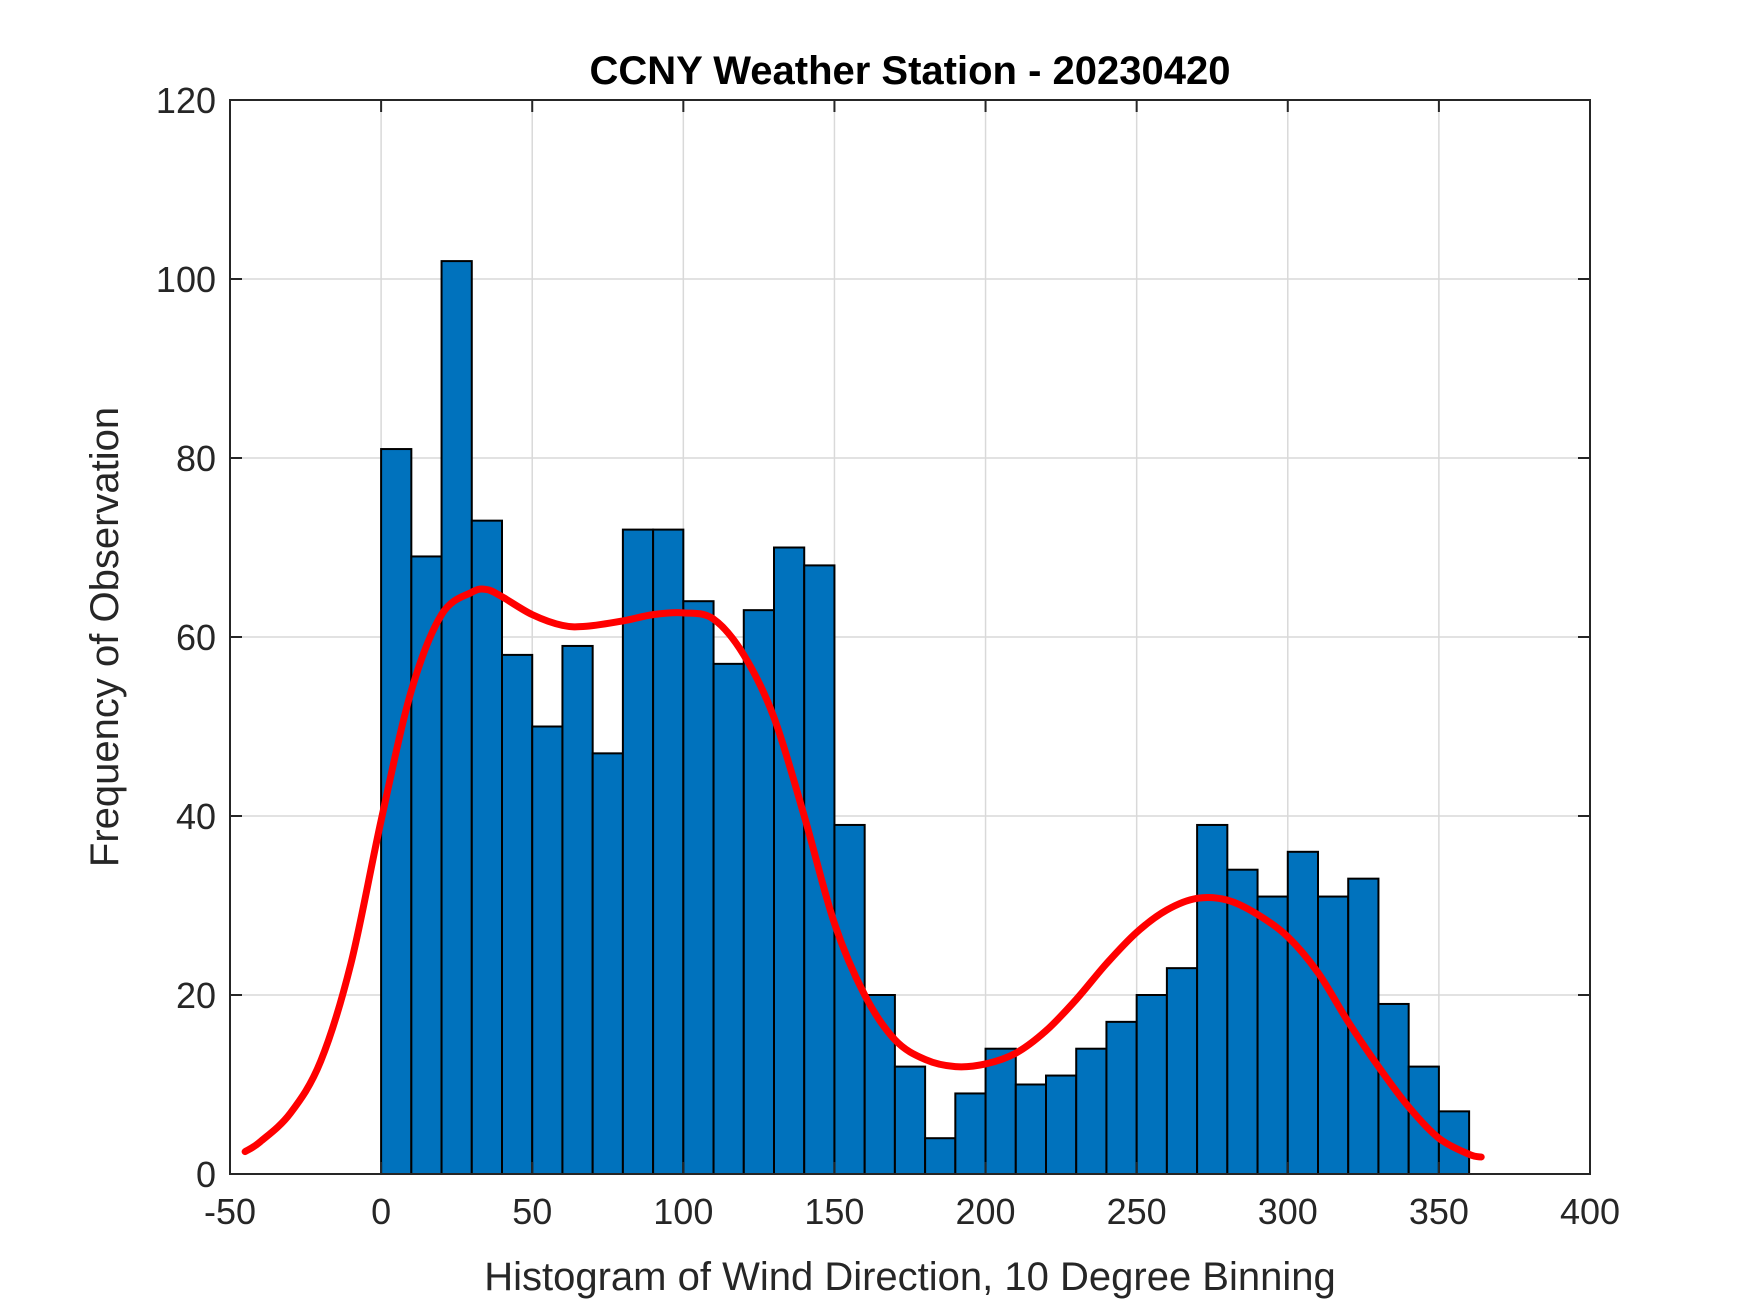 Image resolution: width=1750 pixels, height=1313 pixels. What do you see at coordinates (532, 1211) in the screenshot?
I see `x-tick-label: 50` at bounding box center [532, 1211].